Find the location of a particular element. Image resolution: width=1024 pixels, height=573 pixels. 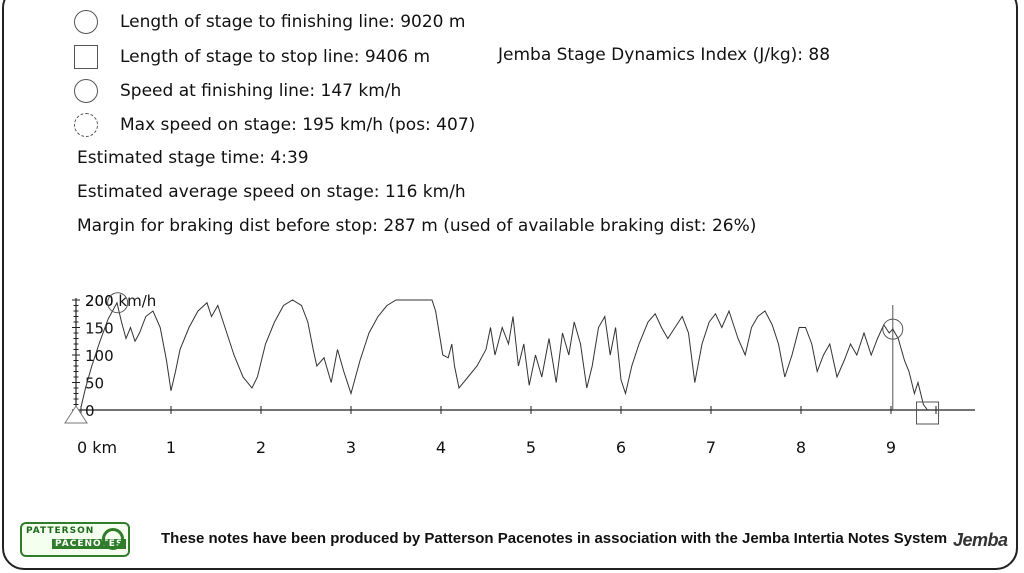

y-tick-label-100: 100 is located at coordinates (99, 356).